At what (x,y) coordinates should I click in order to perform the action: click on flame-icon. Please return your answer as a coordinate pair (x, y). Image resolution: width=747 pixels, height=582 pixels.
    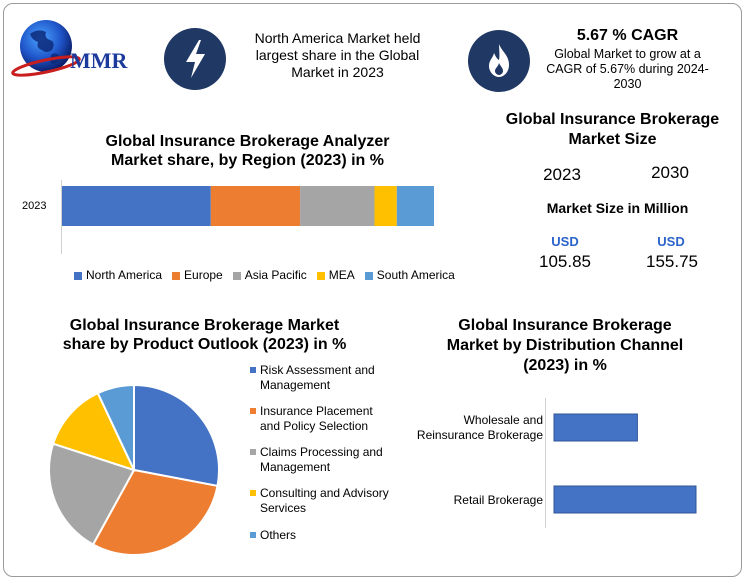
    Looking at the image, I should click on (499, 60).